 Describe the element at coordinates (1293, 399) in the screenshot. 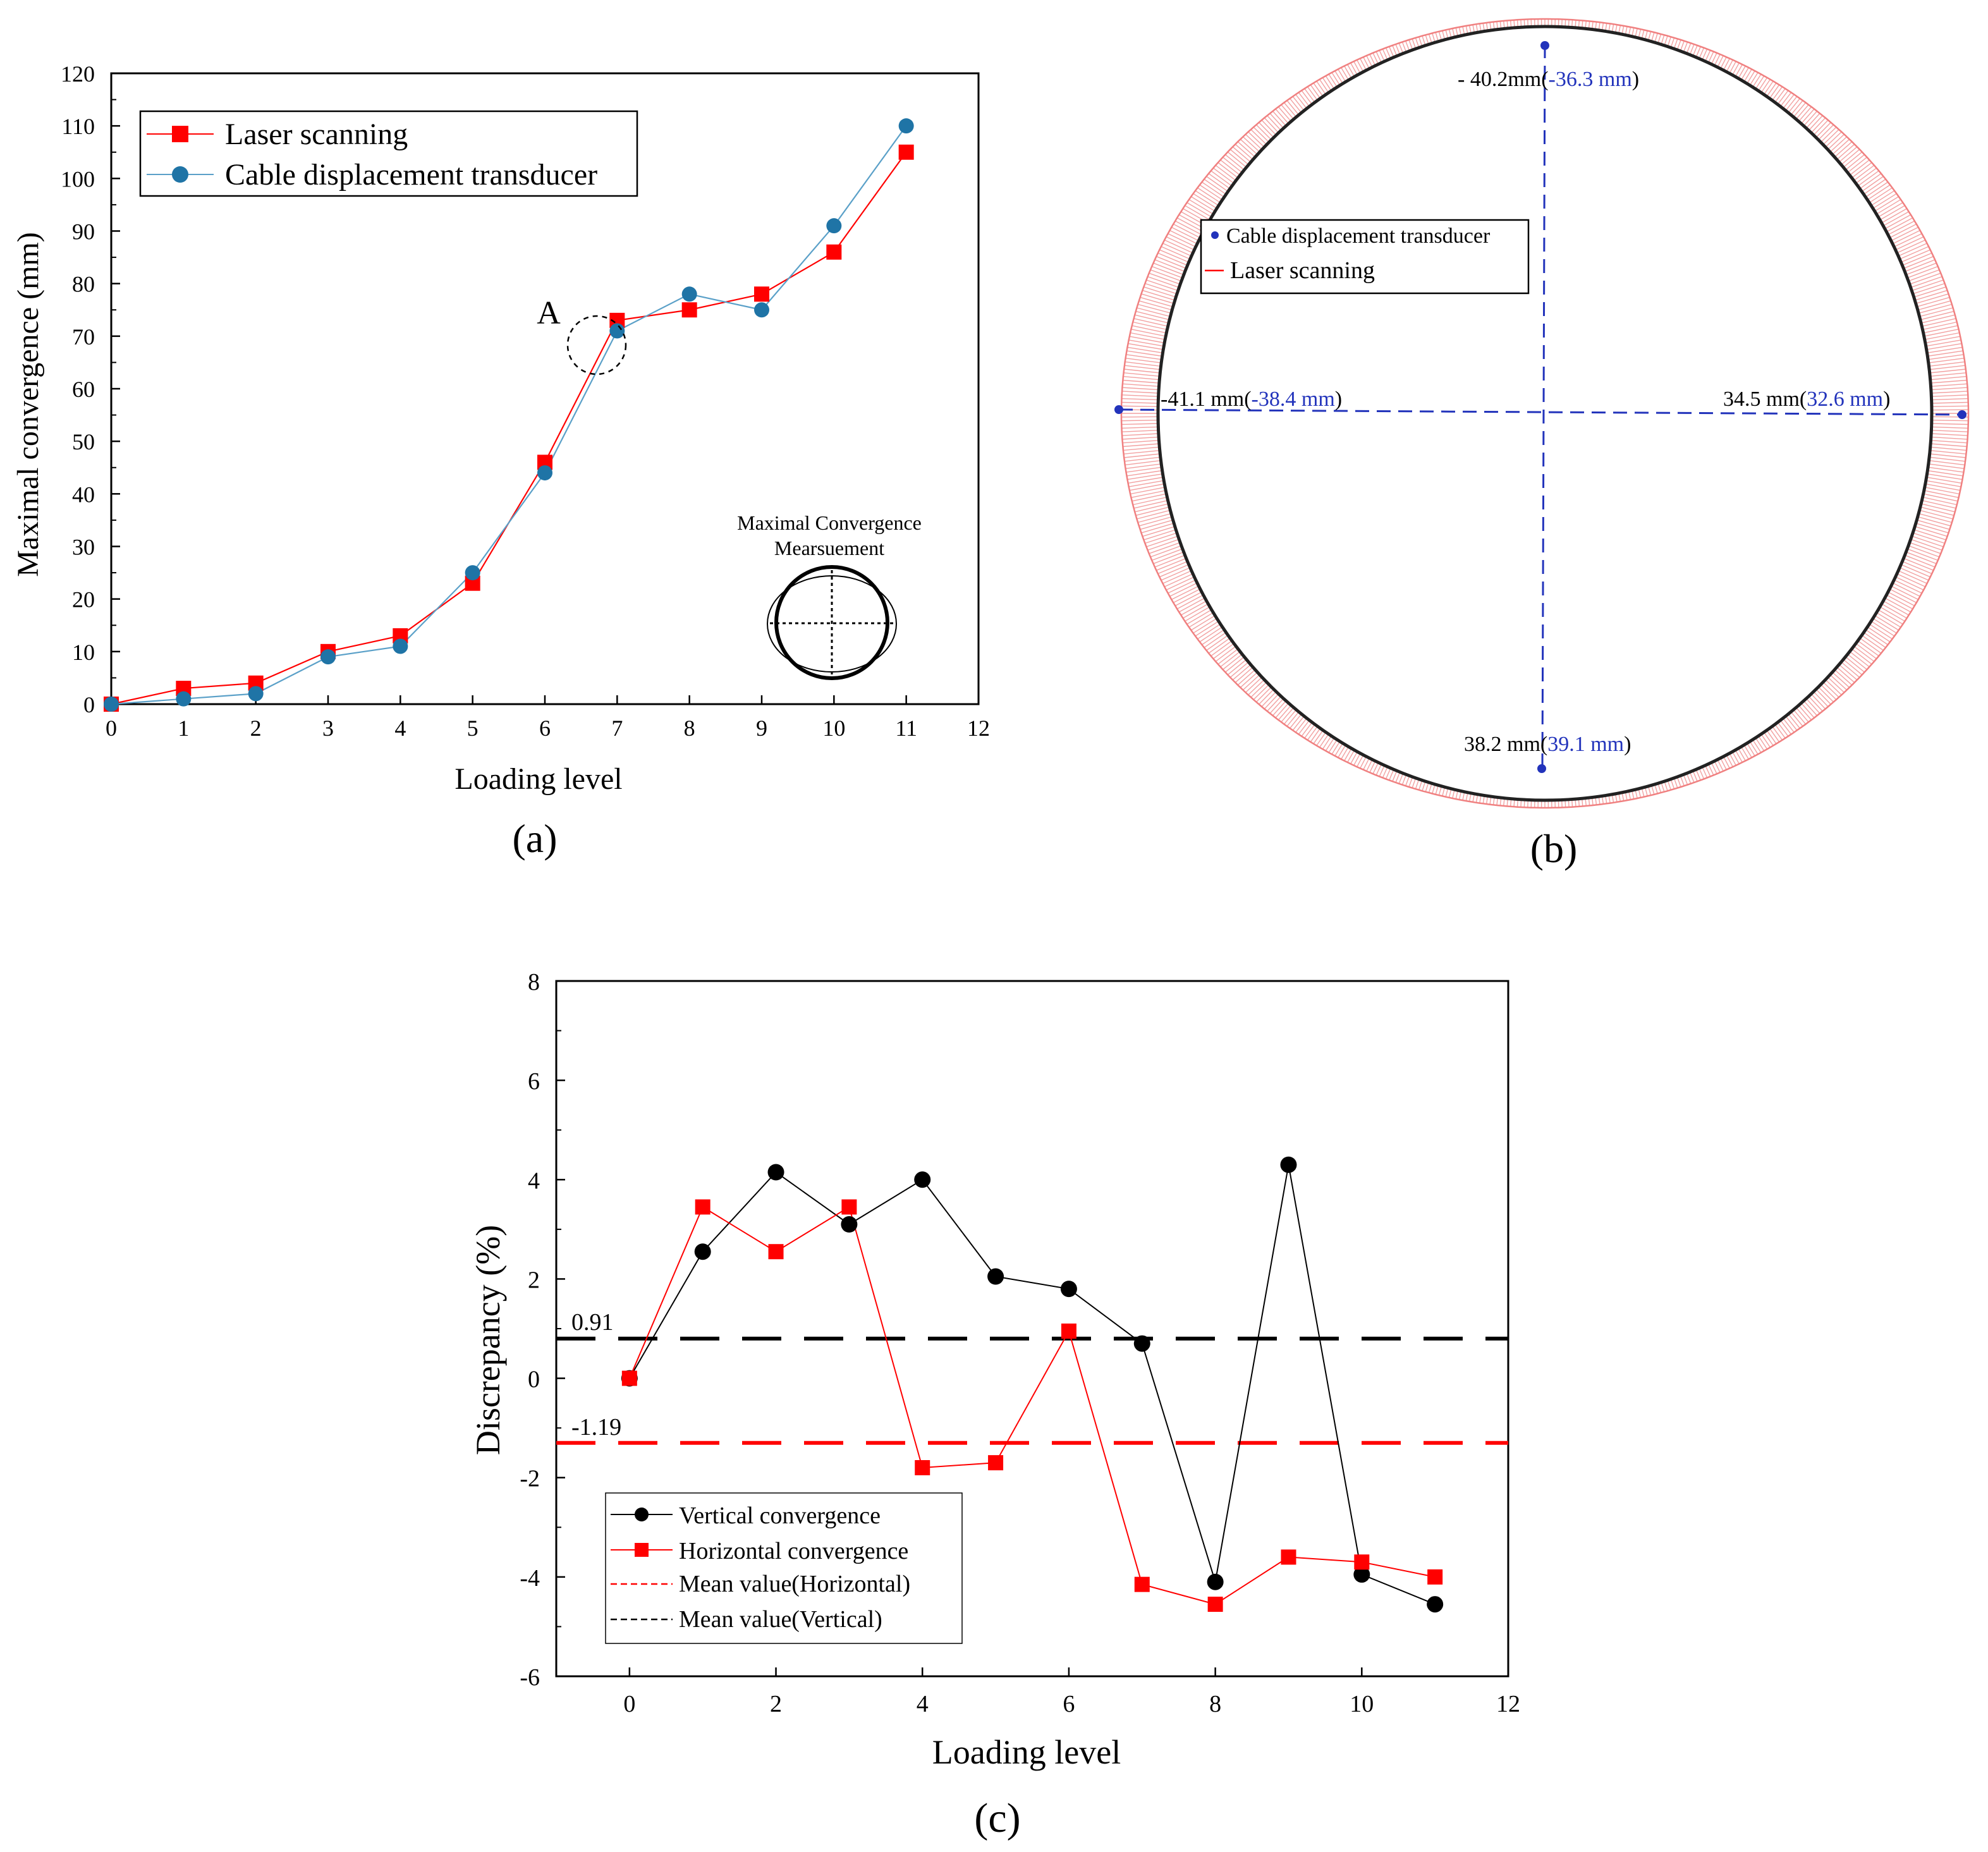

I see `panel-b-label-left-cable: -38.4 mm` at that location.